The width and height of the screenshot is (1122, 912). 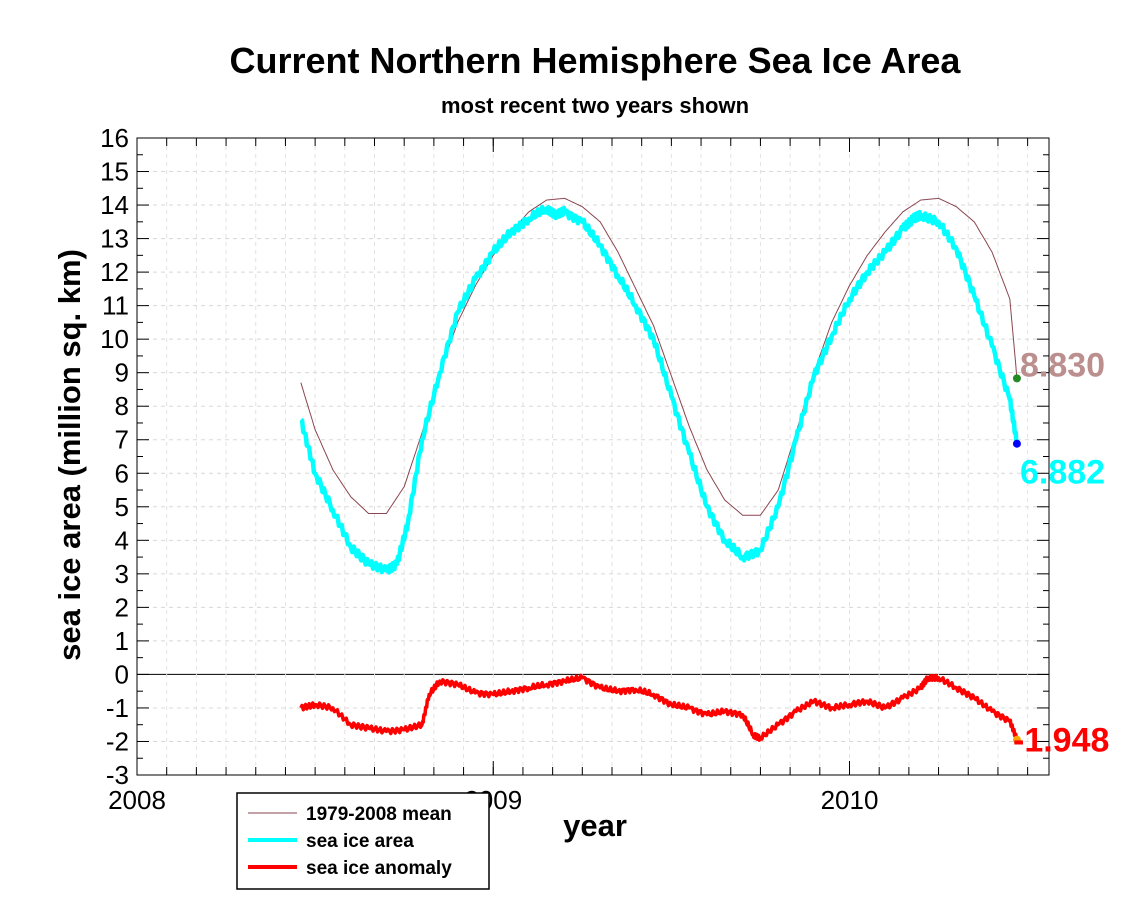 What do you see at coordinates (122, 607) in the screenshot?
I see `y-tick-label: 2` at bounding box center [122, 607].